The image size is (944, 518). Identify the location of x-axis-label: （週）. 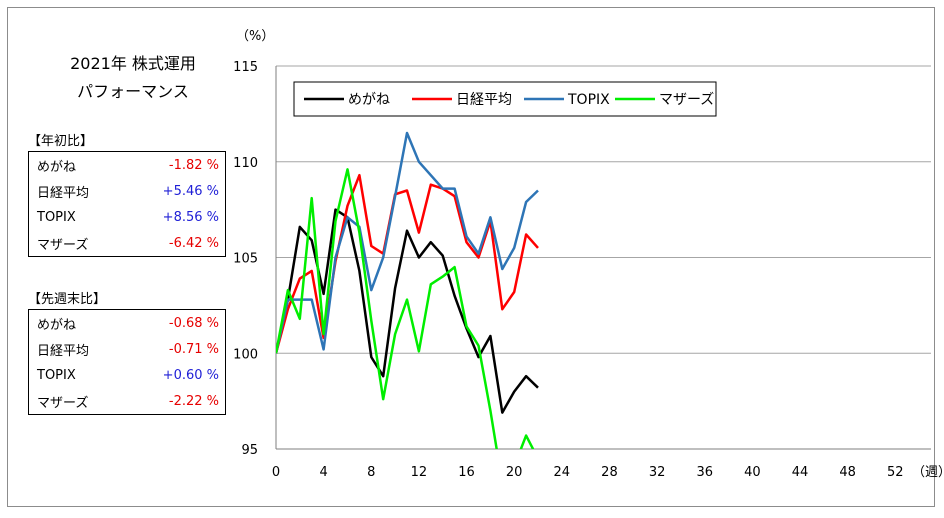
(928, 472).